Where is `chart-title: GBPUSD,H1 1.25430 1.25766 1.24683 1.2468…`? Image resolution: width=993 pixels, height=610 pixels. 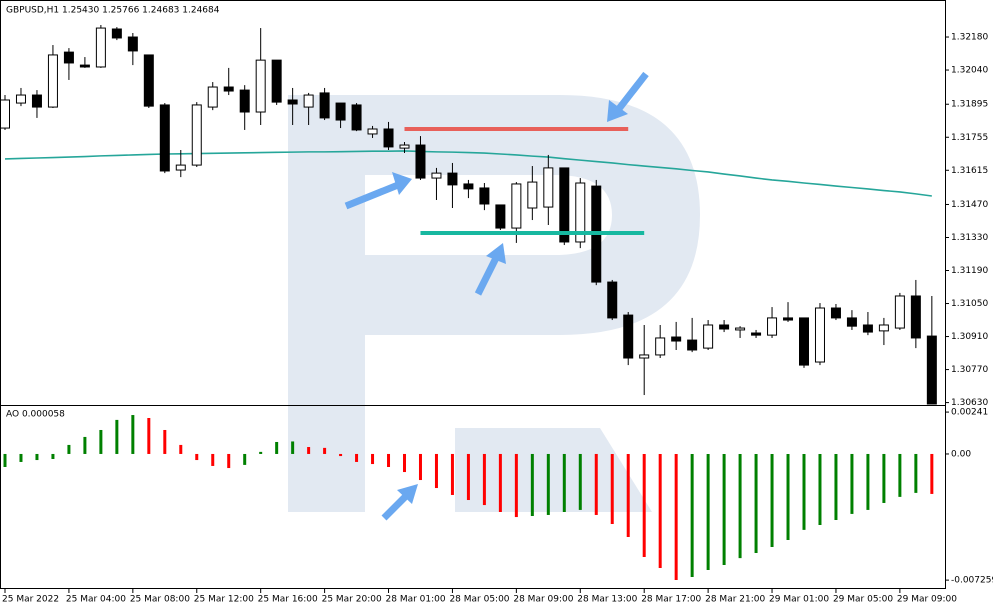
chart-title: GBPUSD,H1 1.25430 1.25766 1.24683 1.2468… is located at coordinates (113, 11).